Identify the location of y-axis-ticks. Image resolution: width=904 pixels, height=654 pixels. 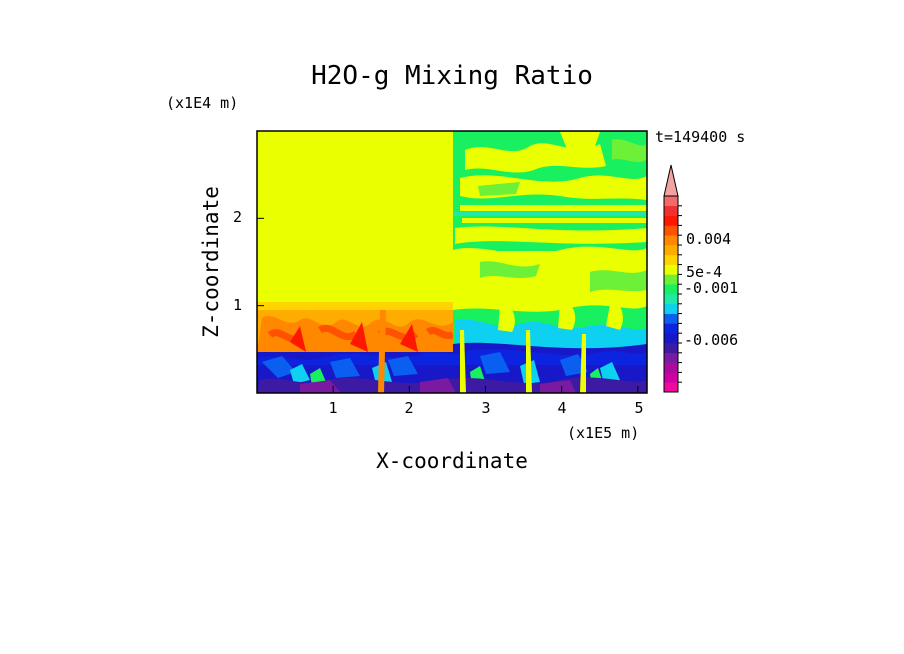
(260, 262).